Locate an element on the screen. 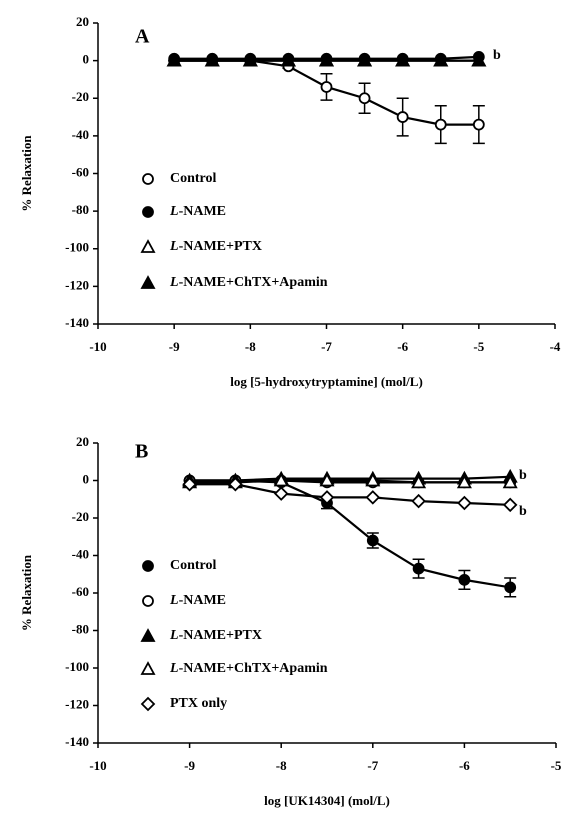 The image size is (577, 824). panel-label: B is located at coordinates (141, 452).